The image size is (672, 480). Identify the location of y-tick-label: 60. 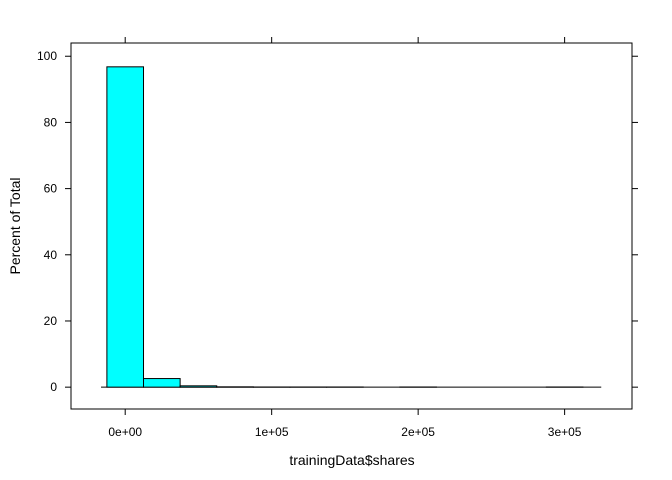
(51, 189).